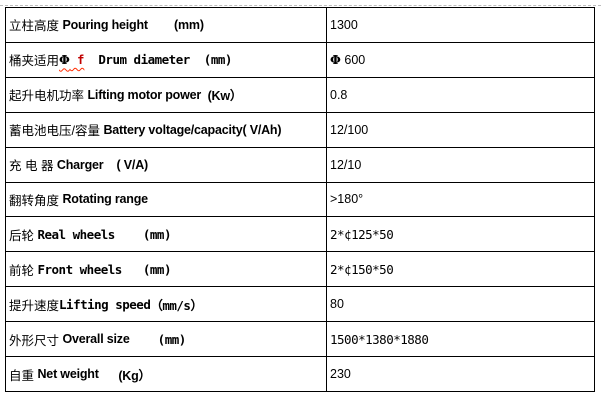 This screenshot has height=401, width=601. Describe the element at coordinates (340, 374) in the screenshot. I see `spec-value-cell: 230` at that location.